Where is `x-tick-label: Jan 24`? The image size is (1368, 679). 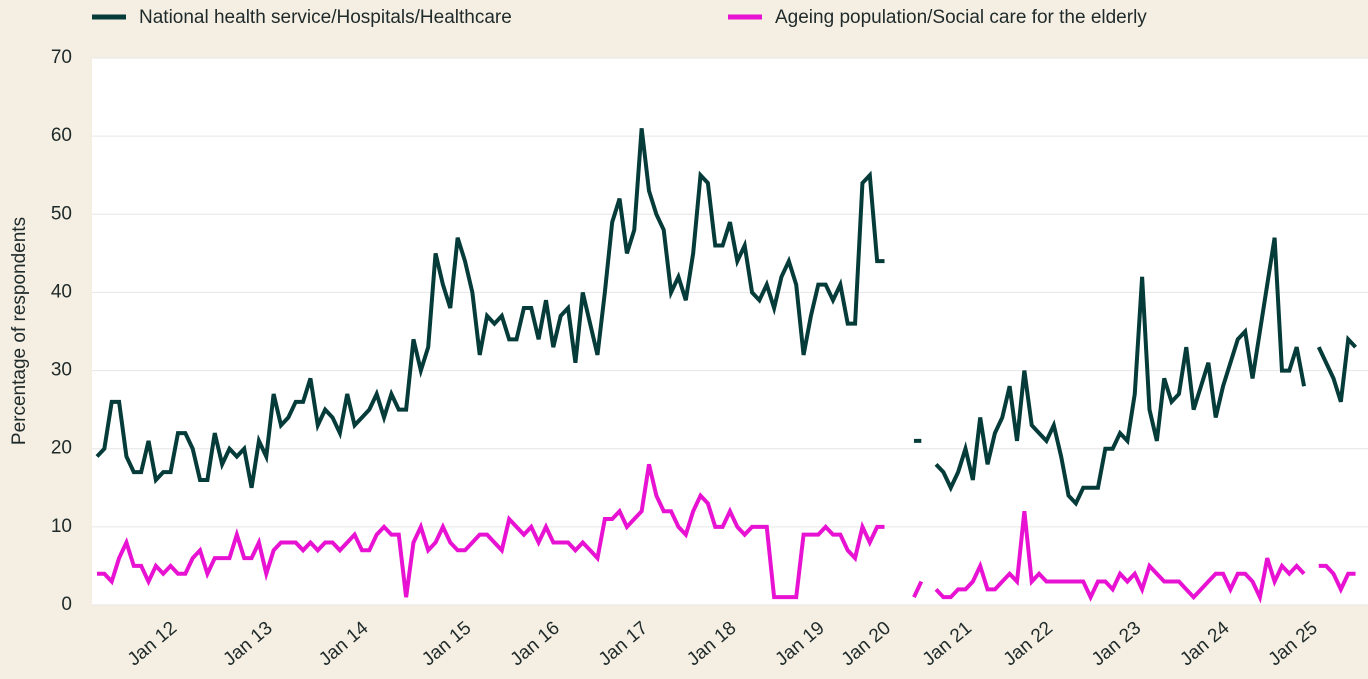
x-tick-label: Jan 24 is located at coordinates (1205, 643).